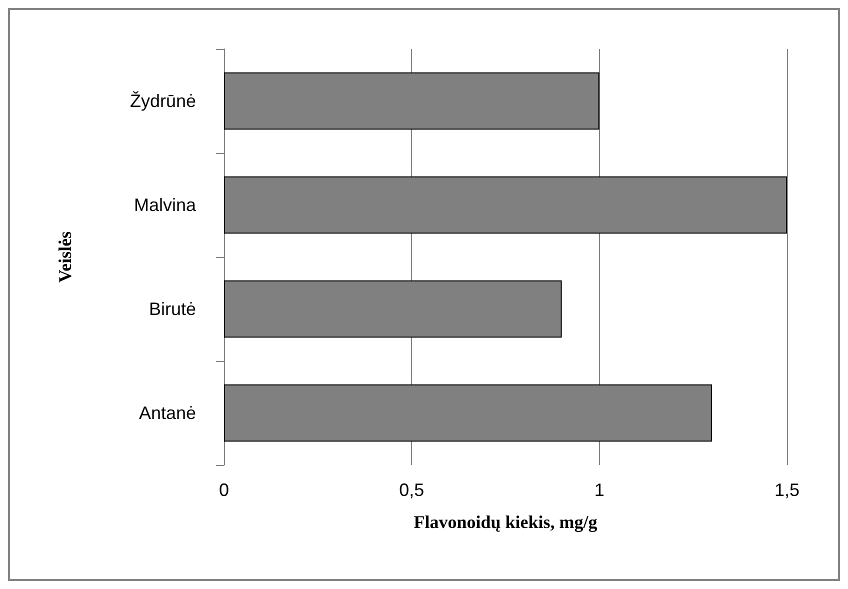 This screenshot has width=848, height=589. Describe the element at coordinates (411, 490) in the screenshot. I see `x-tick-label: 0,5` at that location.